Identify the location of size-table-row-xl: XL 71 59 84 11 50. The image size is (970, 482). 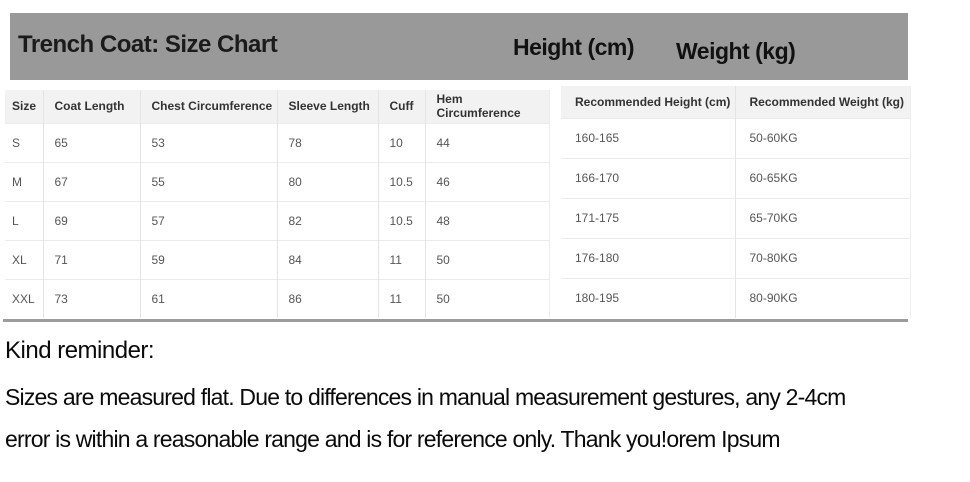
(277, 259).